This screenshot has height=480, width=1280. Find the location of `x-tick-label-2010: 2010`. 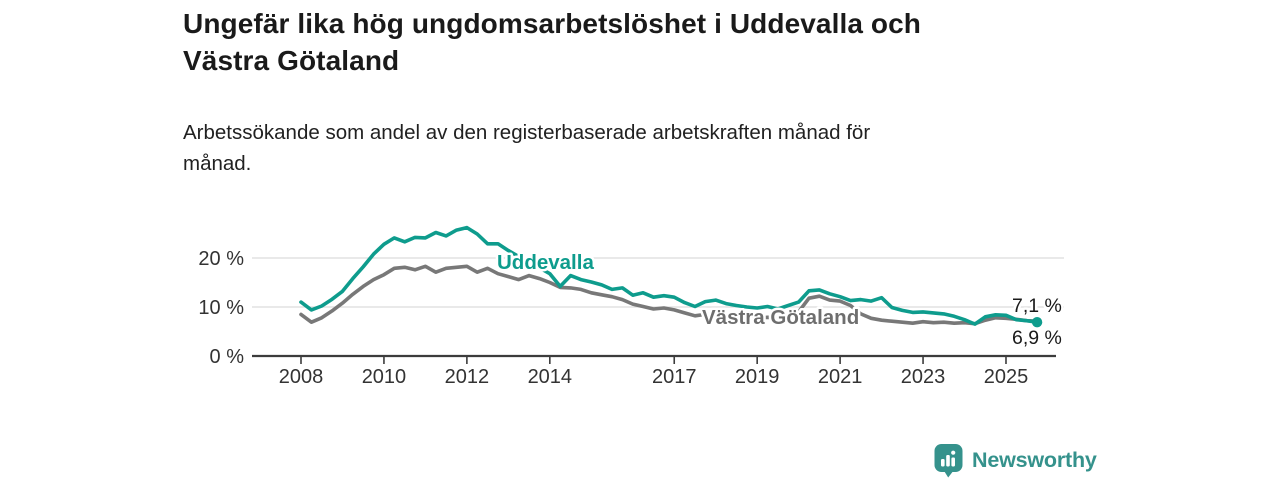

x-tick-label-2010: 2010 is located at coordinates (384, 377).